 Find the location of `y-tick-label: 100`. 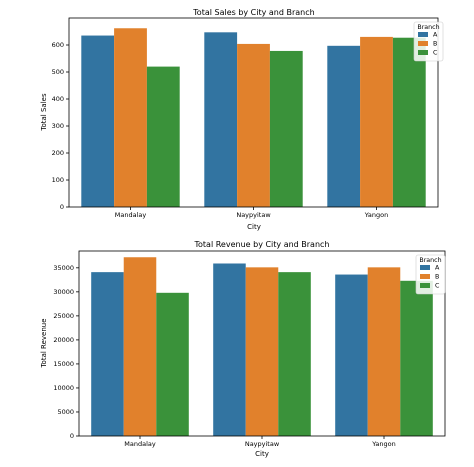

y-tick-label: 100 is located at coordinates (58, 180).